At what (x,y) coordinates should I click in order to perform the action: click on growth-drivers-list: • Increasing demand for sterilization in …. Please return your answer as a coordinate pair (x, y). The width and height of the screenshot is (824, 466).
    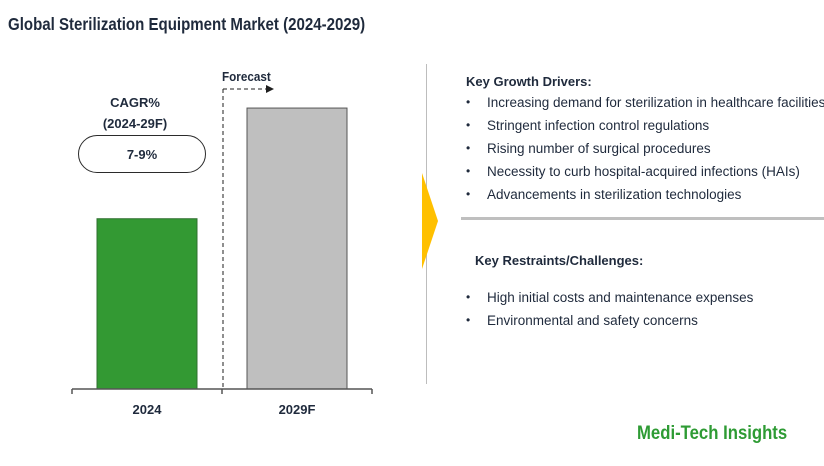
    Looking at the image, I should click on (645, 148).